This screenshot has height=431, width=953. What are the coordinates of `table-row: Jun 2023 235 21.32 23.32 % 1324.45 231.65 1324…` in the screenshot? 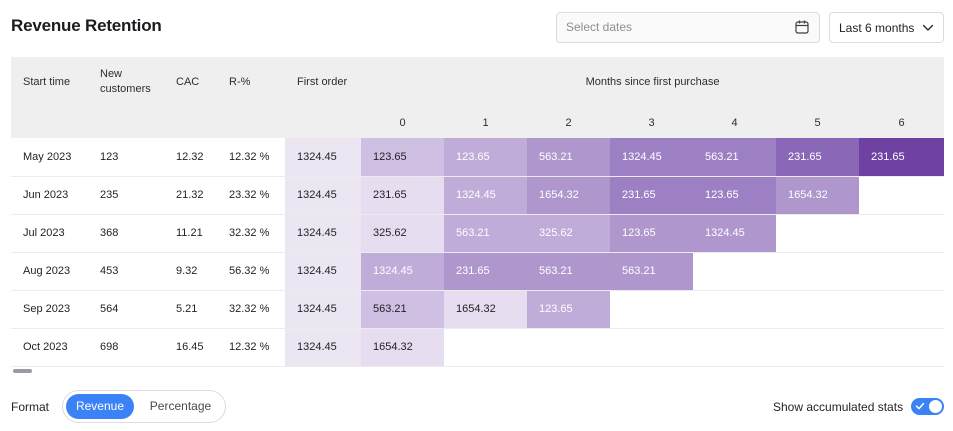 It's located at (477, 195).